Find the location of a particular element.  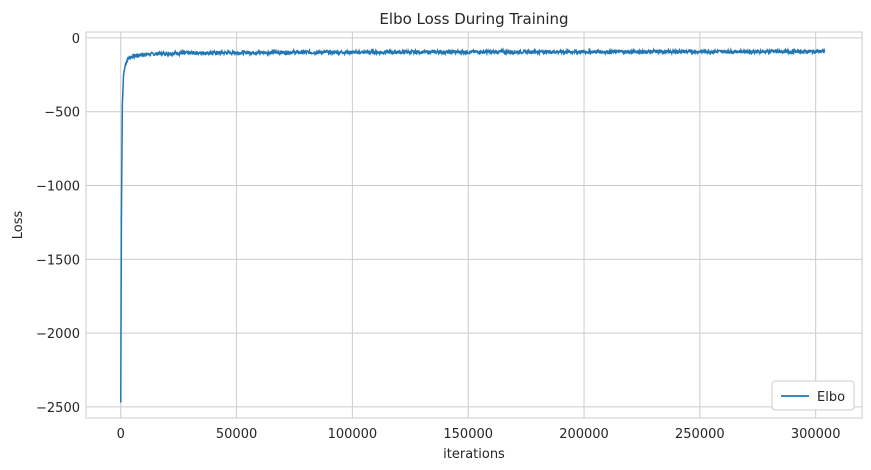

legend: Elbo is located at coordinates (813, 395).